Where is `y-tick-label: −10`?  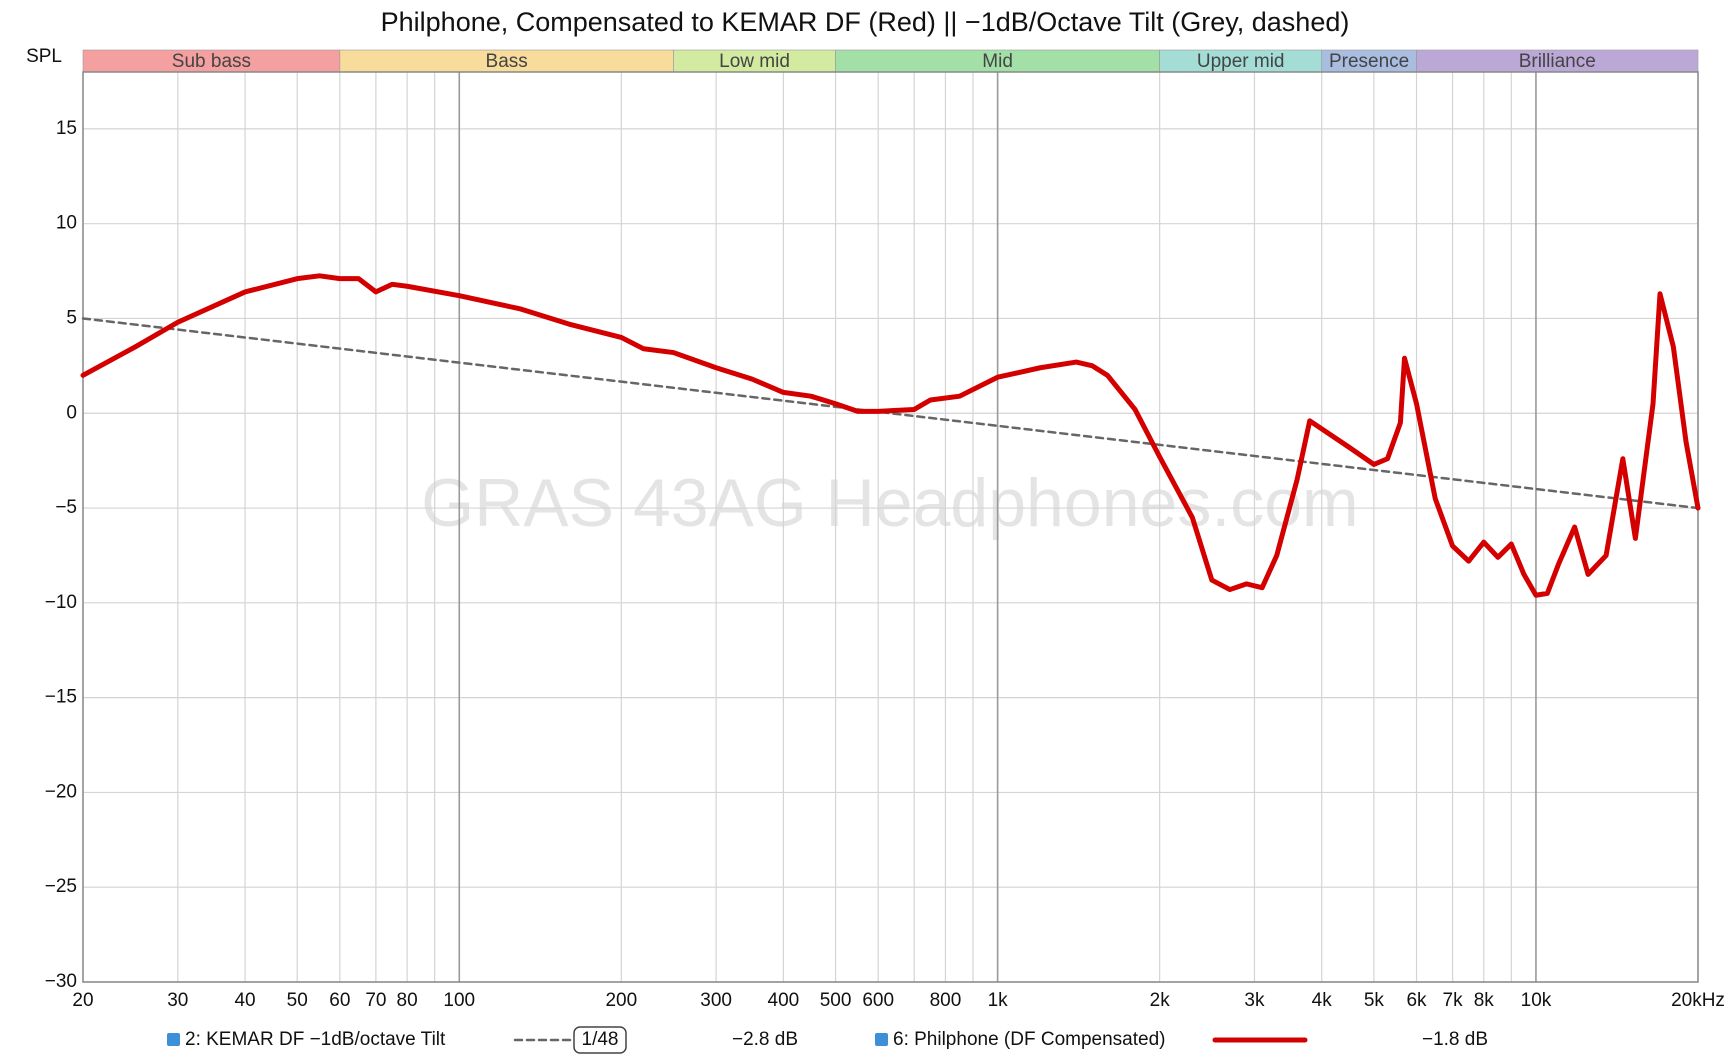 y-tick-label: −10 is located at coordinates (61, 602).